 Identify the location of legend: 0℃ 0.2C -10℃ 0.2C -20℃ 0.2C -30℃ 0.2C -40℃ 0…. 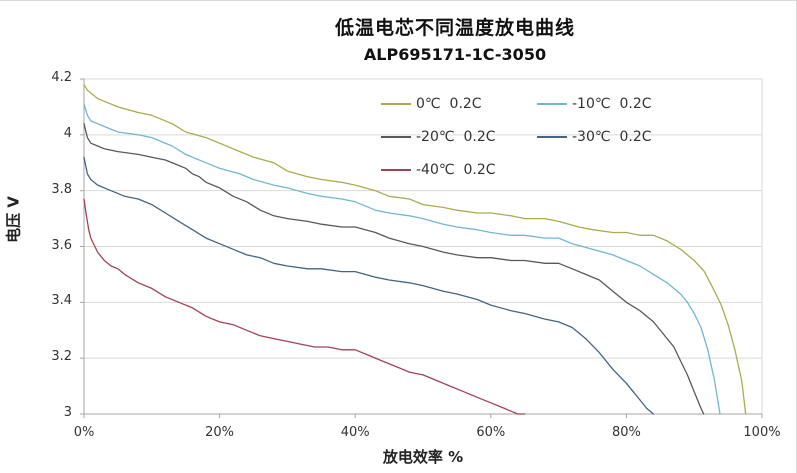
(537, 136).